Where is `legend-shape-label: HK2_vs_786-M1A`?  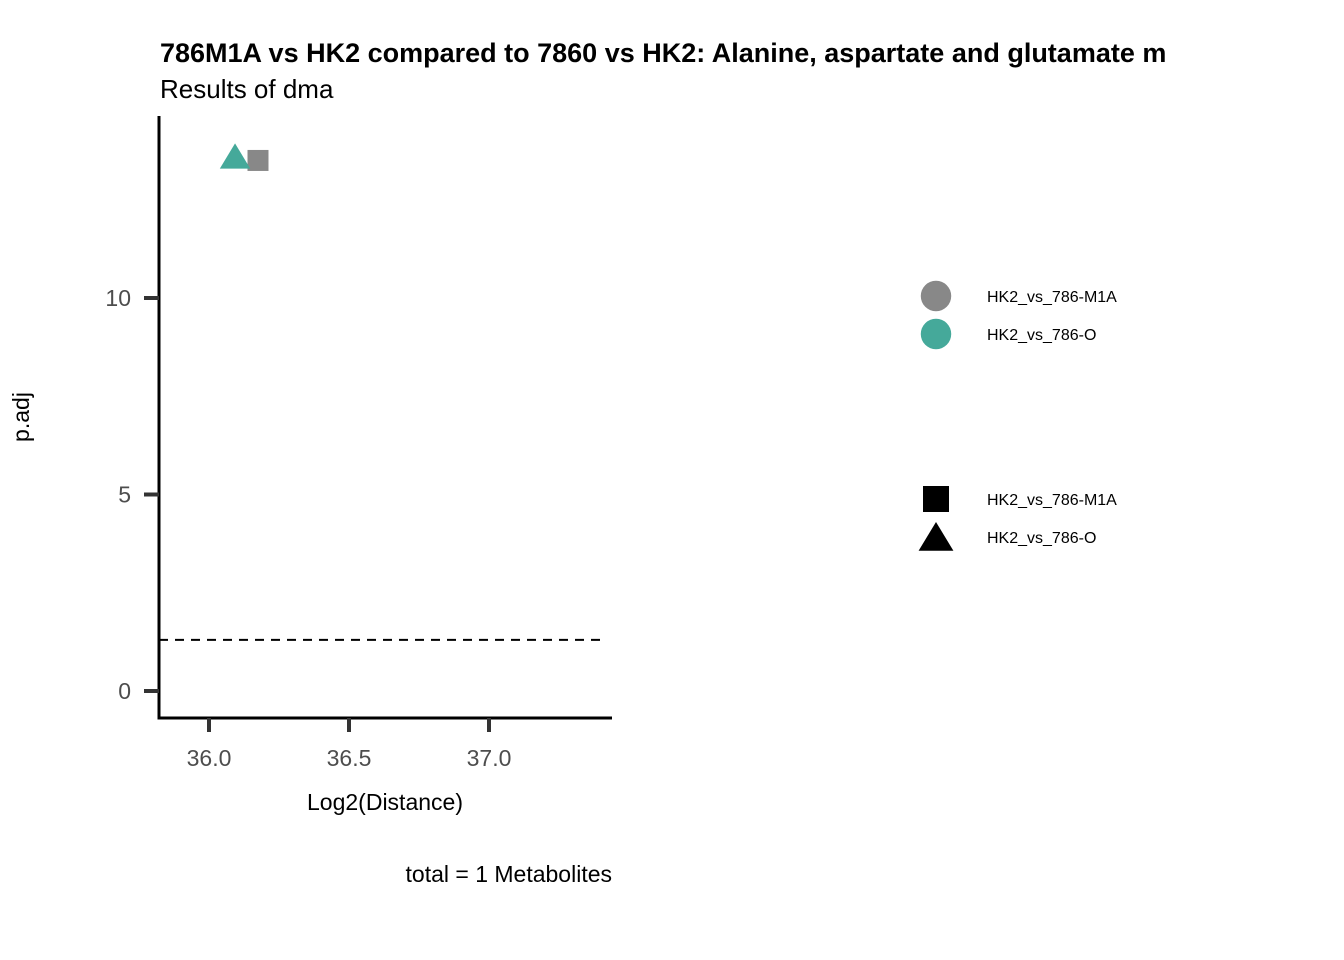 legend-shape-label: HK2_vs_786-M1A is located at coordinates (1052, 500).